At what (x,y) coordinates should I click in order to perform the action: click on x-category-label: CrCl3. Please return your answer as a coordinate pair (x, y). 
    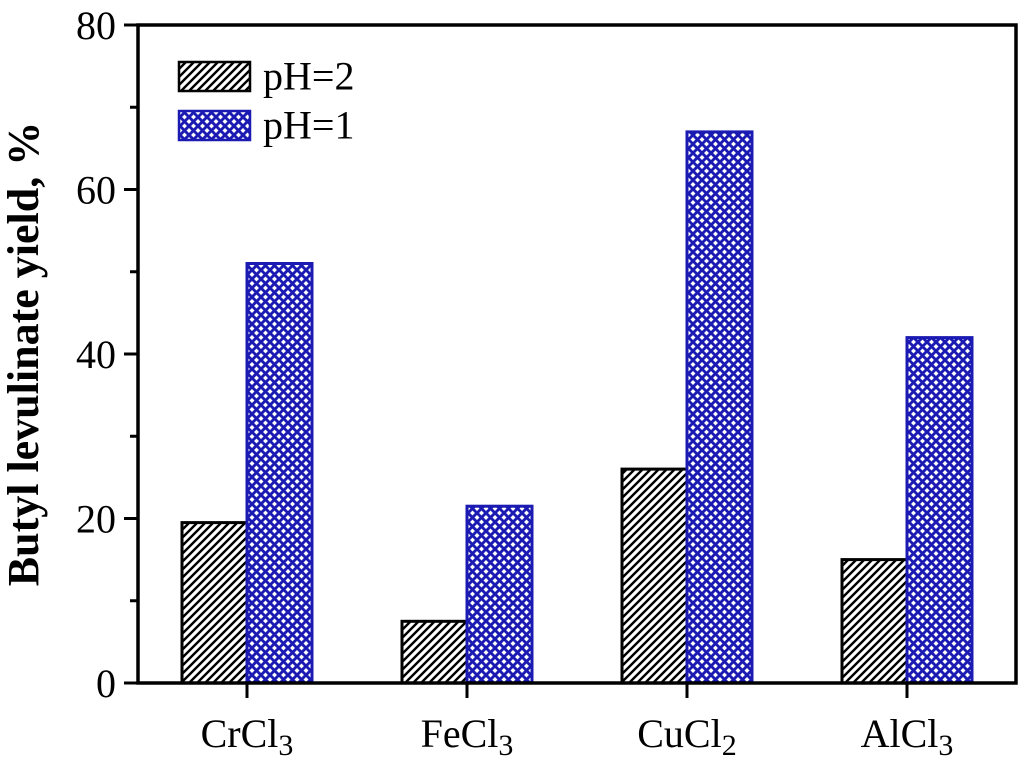
    Looking at the image, I should click on (247, 735).